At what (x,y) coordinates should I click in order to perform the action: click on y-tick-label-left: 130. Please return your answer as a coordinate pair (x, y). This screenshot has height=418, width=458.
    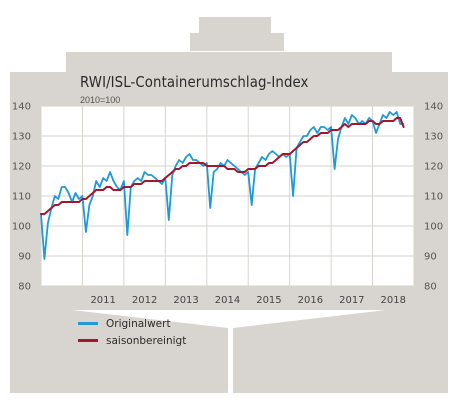
    Looking at the image, I should click on (21, 137).